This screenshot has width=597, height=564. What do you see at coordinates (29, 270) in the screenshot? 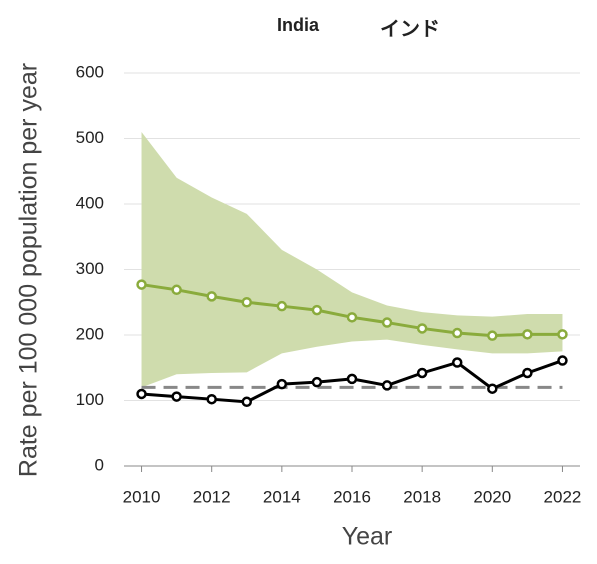
I see `y-axis-label: Rate per 100 000 population per year` at bounding box center [29, 270].